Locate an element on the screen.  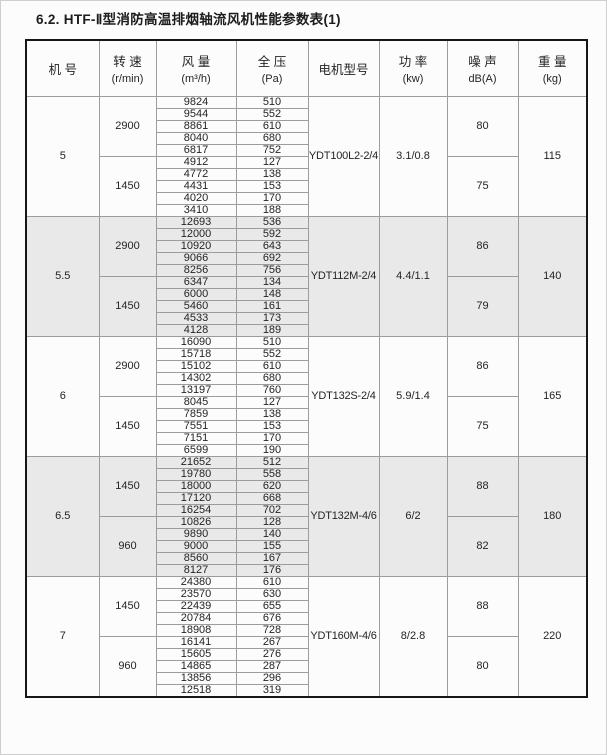
flow-value-cell: 4912 is located at coordinates (196, 162).